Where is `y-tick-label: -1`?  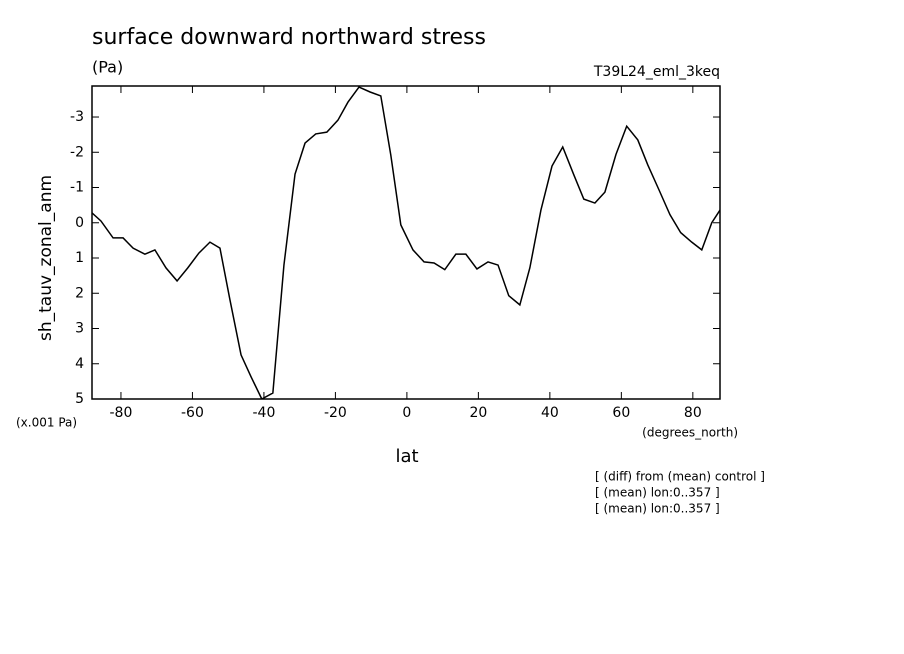 y-tick-label: -1 is located at coordinates (77, 188).